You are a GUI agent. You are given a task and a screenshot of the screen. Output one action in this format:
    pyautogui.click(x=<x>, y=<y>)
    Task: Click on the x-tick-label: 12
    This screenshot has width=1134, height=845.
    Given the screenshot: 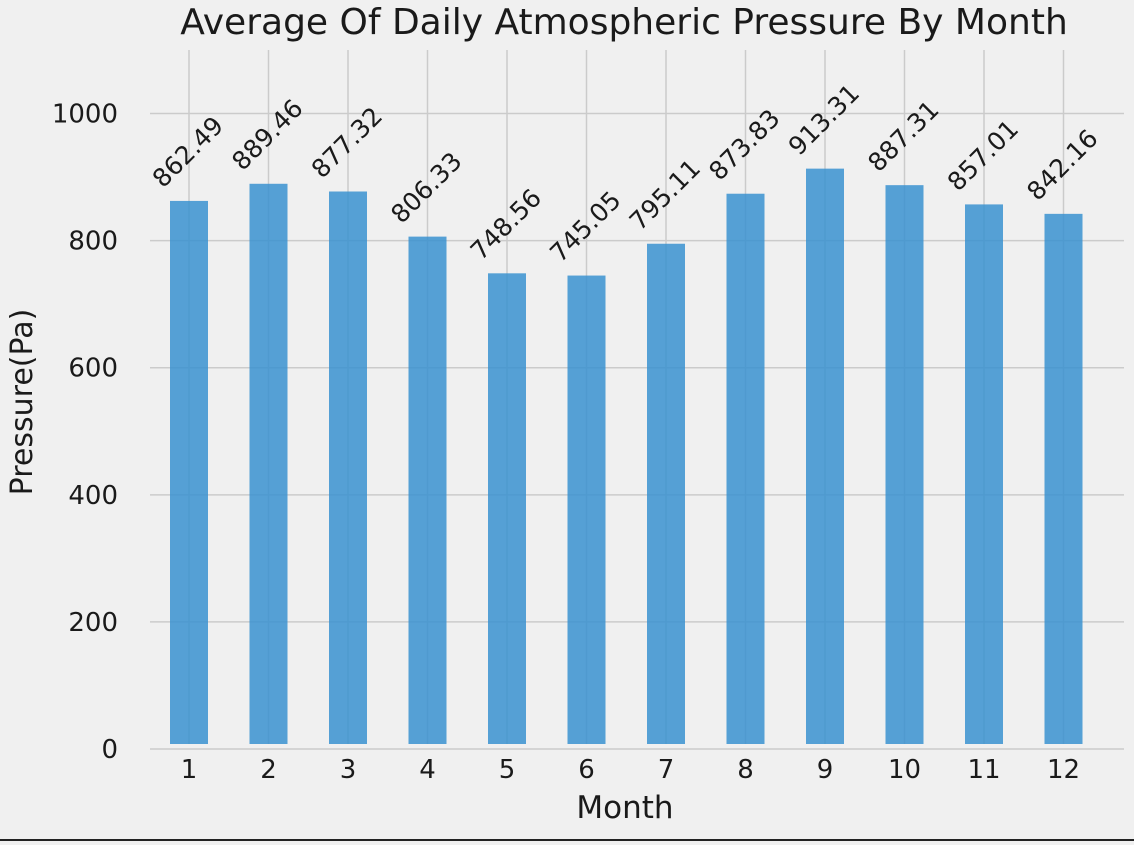 What is the action you would take?
    pyautogui.click(x=1063, y=770)
    